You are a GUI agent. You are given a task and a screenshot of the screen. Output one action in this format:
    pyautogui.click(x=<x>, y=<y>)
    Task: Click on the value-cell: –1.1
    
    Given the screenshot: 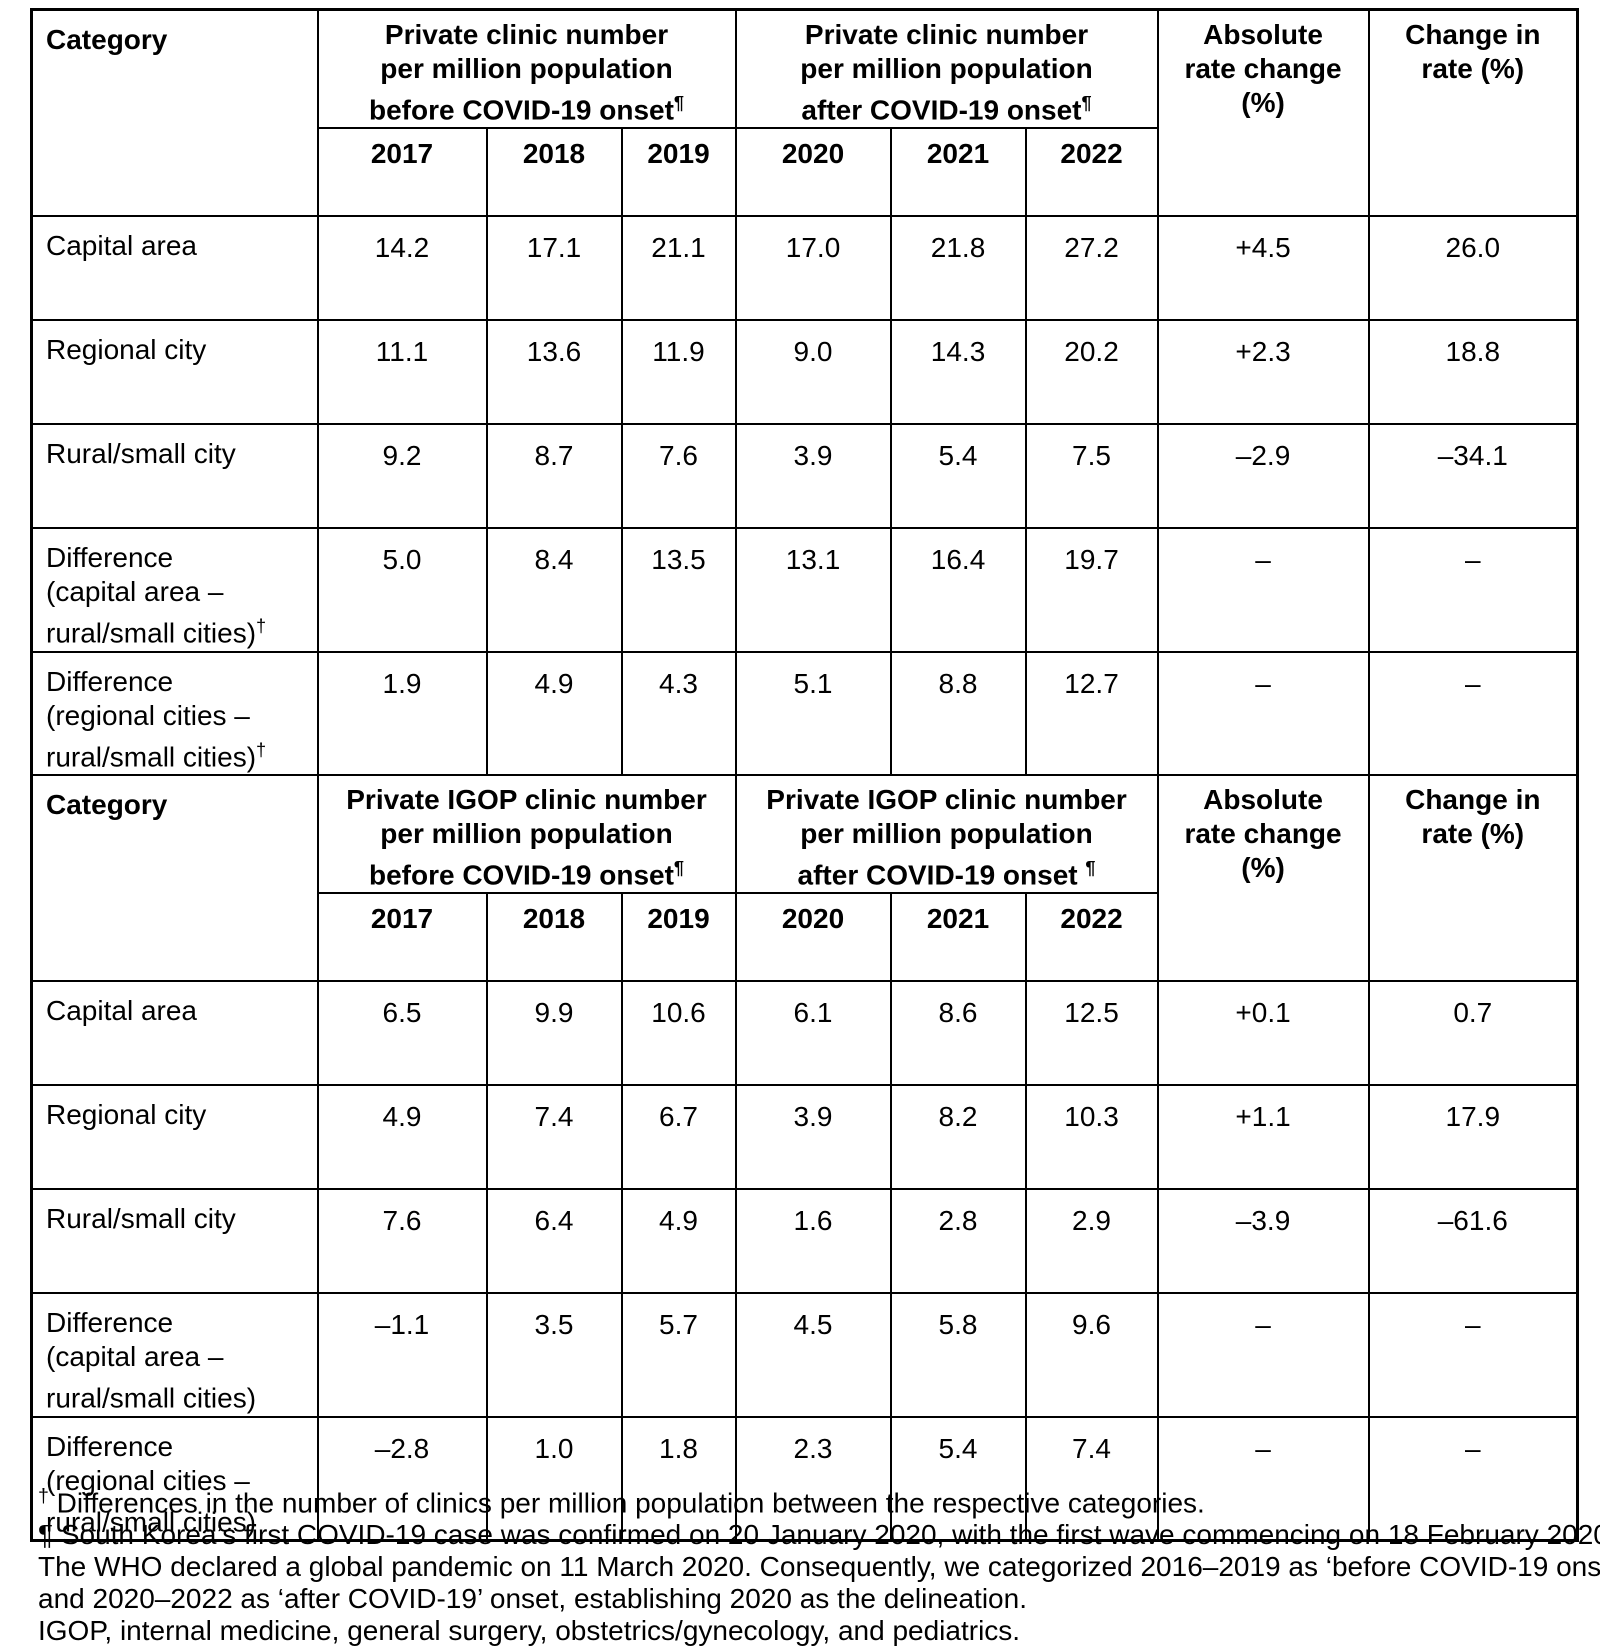 What is the action you would take?
    pyautogui.click(x=402, y=1355)
    